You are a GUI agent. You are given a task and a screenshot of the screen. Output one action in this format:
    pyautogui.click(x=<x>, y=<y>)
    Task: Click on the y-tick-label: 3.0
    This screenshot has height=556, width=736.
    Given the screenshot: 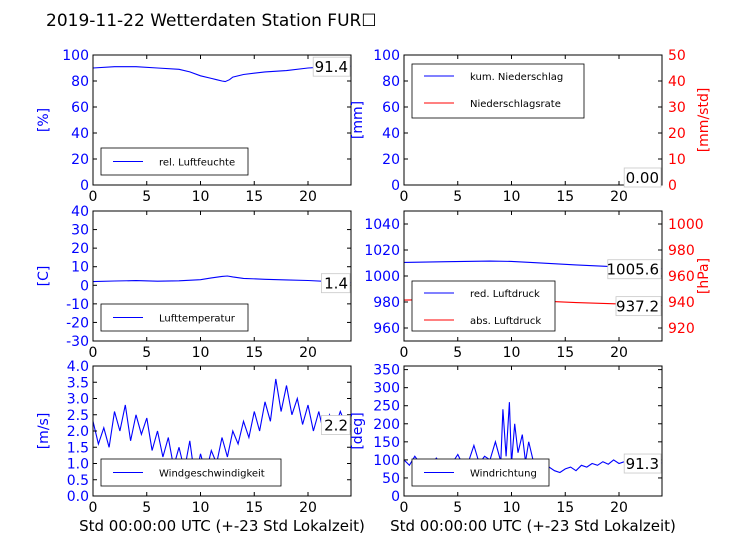 What is the action you would take?
    pyautogui.click(x=78, y=400)
    